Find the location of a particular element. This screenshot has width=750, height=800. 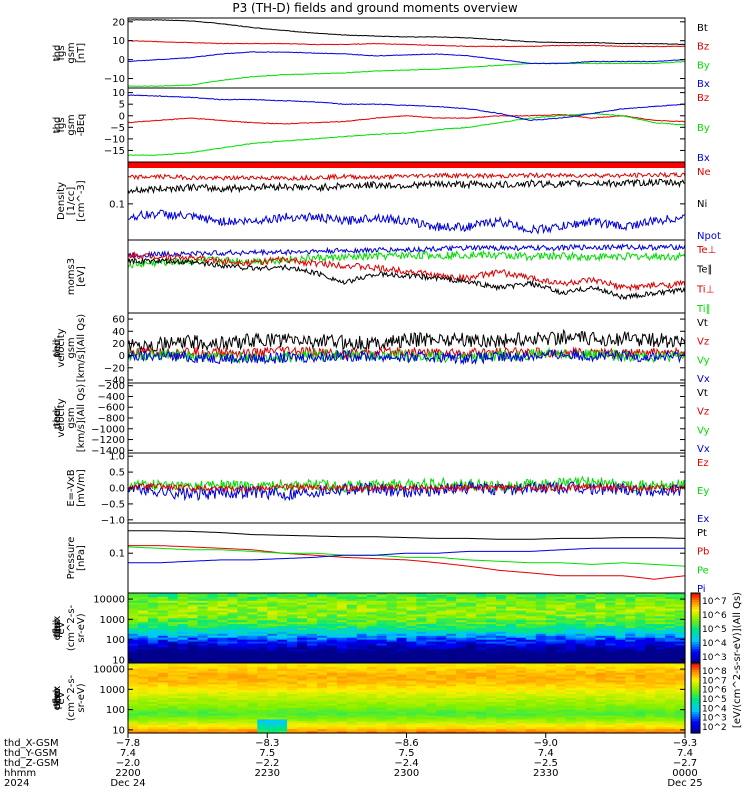

y-tick-label: 100 is located at coordinates (115, 710).